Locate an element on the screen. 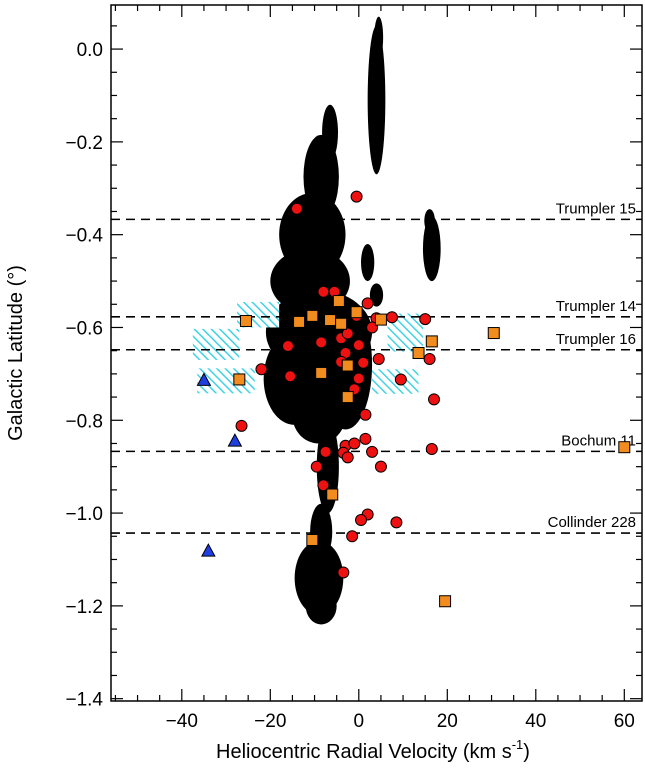 Image resolution: width=645 pixels, height=771 pixels. y-tick-label: −1.4 is located at coordinates (84, 700).